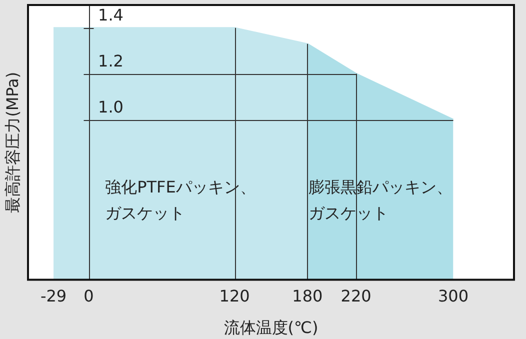 The height and width of the screenshot is (339, 526). What do you see at coordinates (234, 296) in the screenshot?
I see `x-tick-label: 120` at bounding box center [234, 296].